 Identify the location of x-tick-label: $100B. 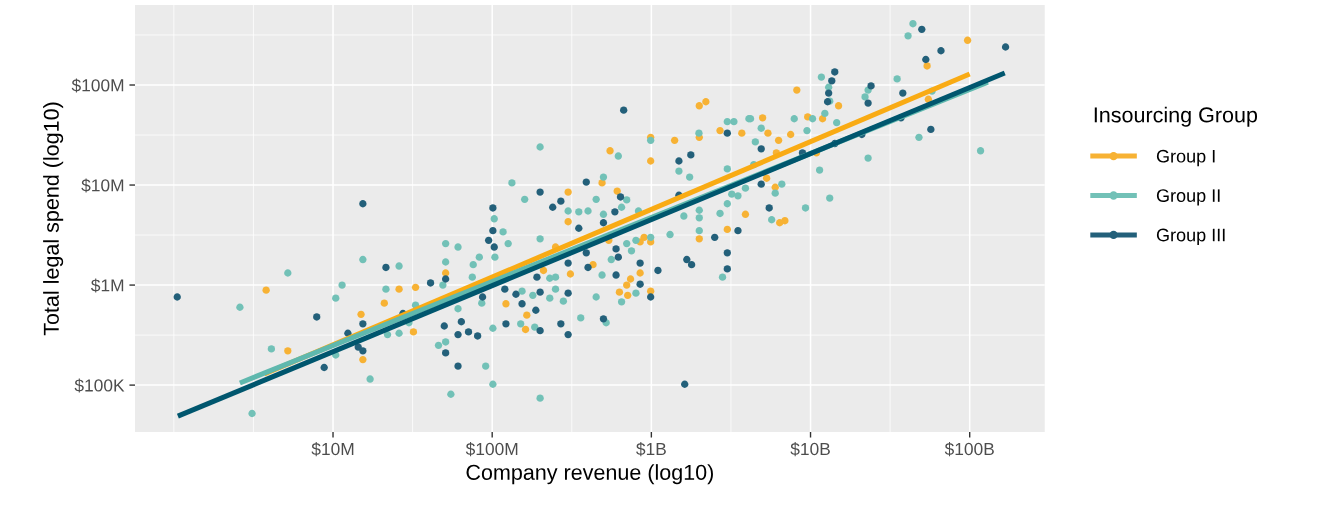
(969, 449).